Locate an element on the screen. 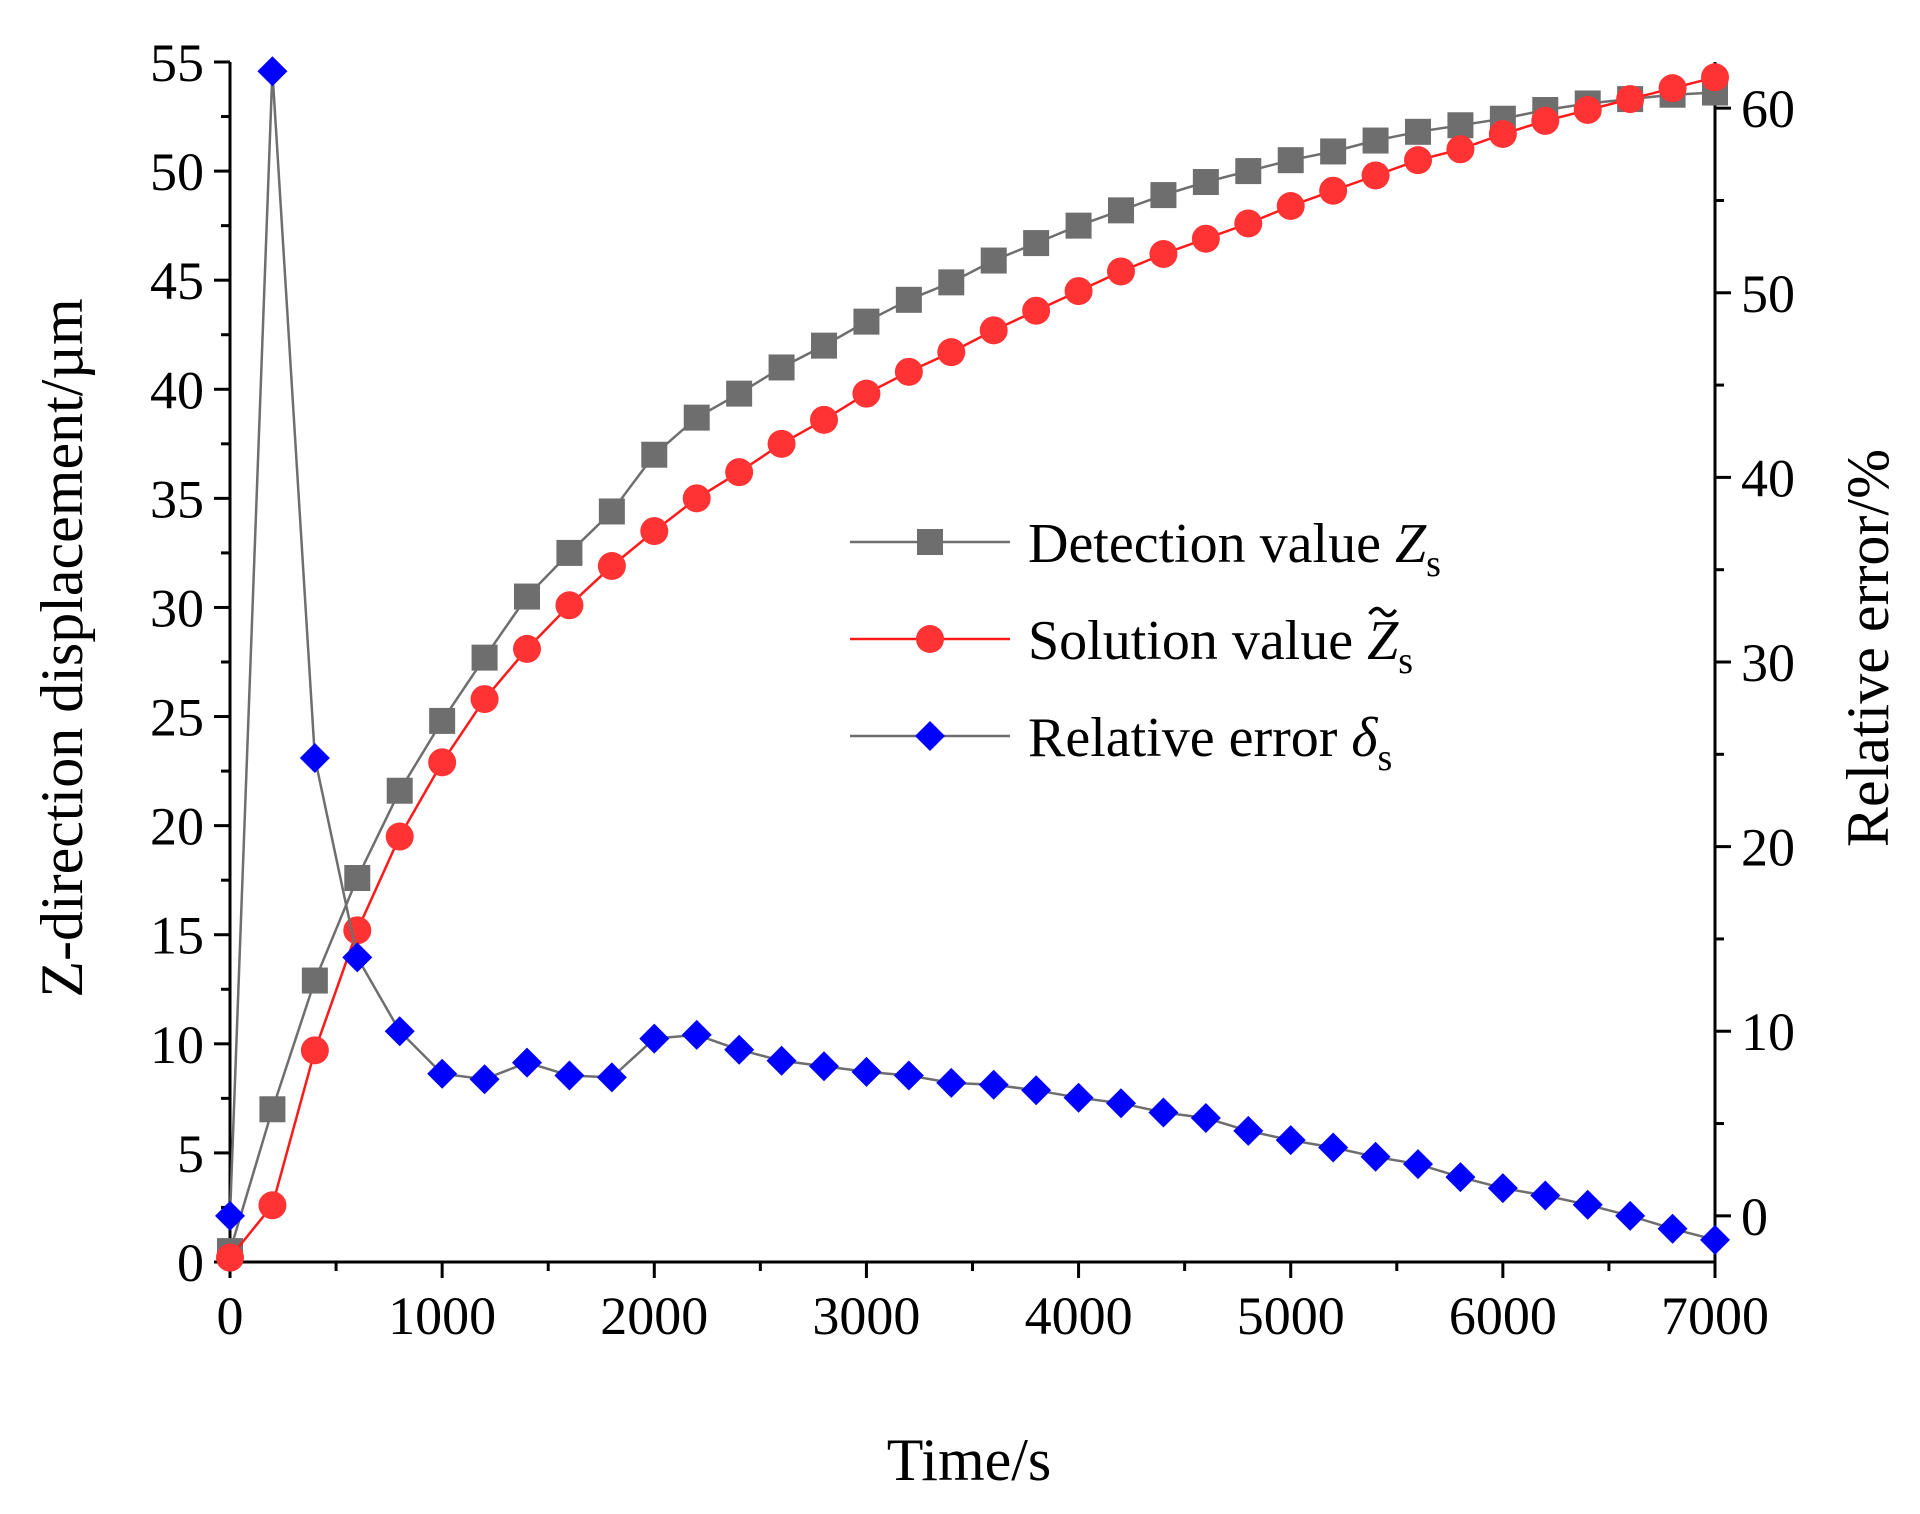 The width and height of the screenshot is (1920, 1514). left-y-tick-label: 25 is located at coordinates (177, 718).